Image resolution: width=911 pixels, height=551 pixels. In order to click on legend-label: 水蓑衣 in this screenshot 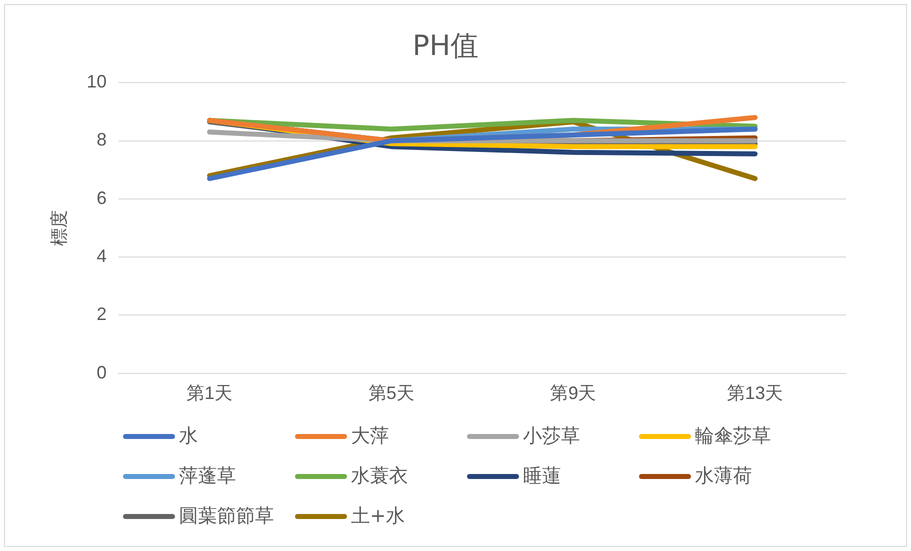, I will do `click(379, 476)`.